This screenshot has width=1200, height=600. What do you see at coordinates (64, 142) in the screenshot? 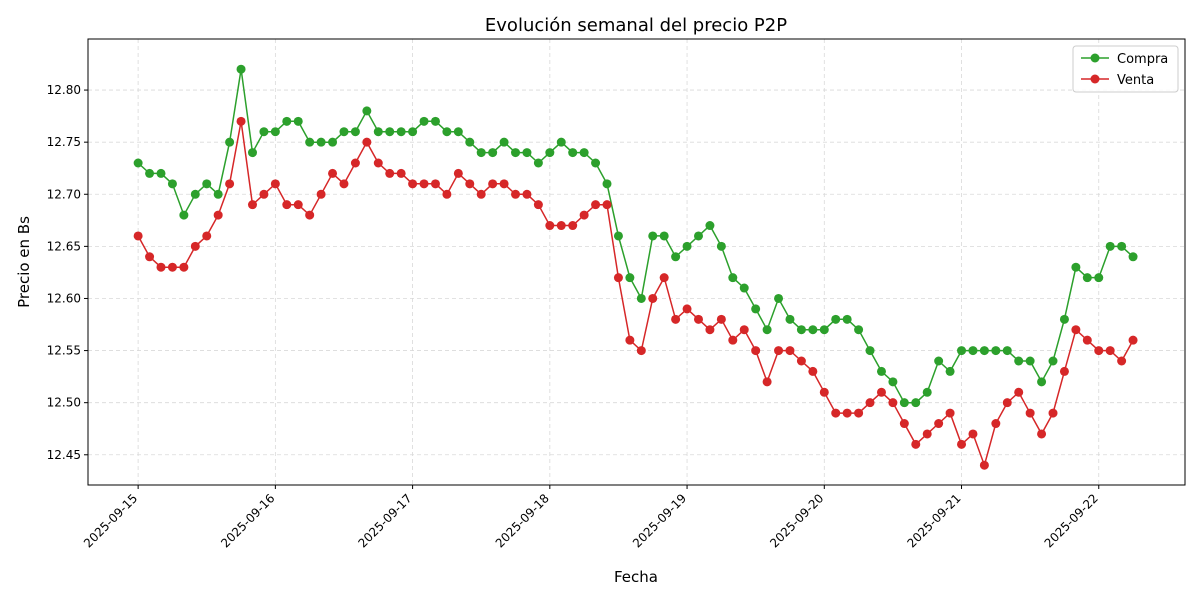
I see `y-tick-label: 12.75` at bounding box center [64, 142].